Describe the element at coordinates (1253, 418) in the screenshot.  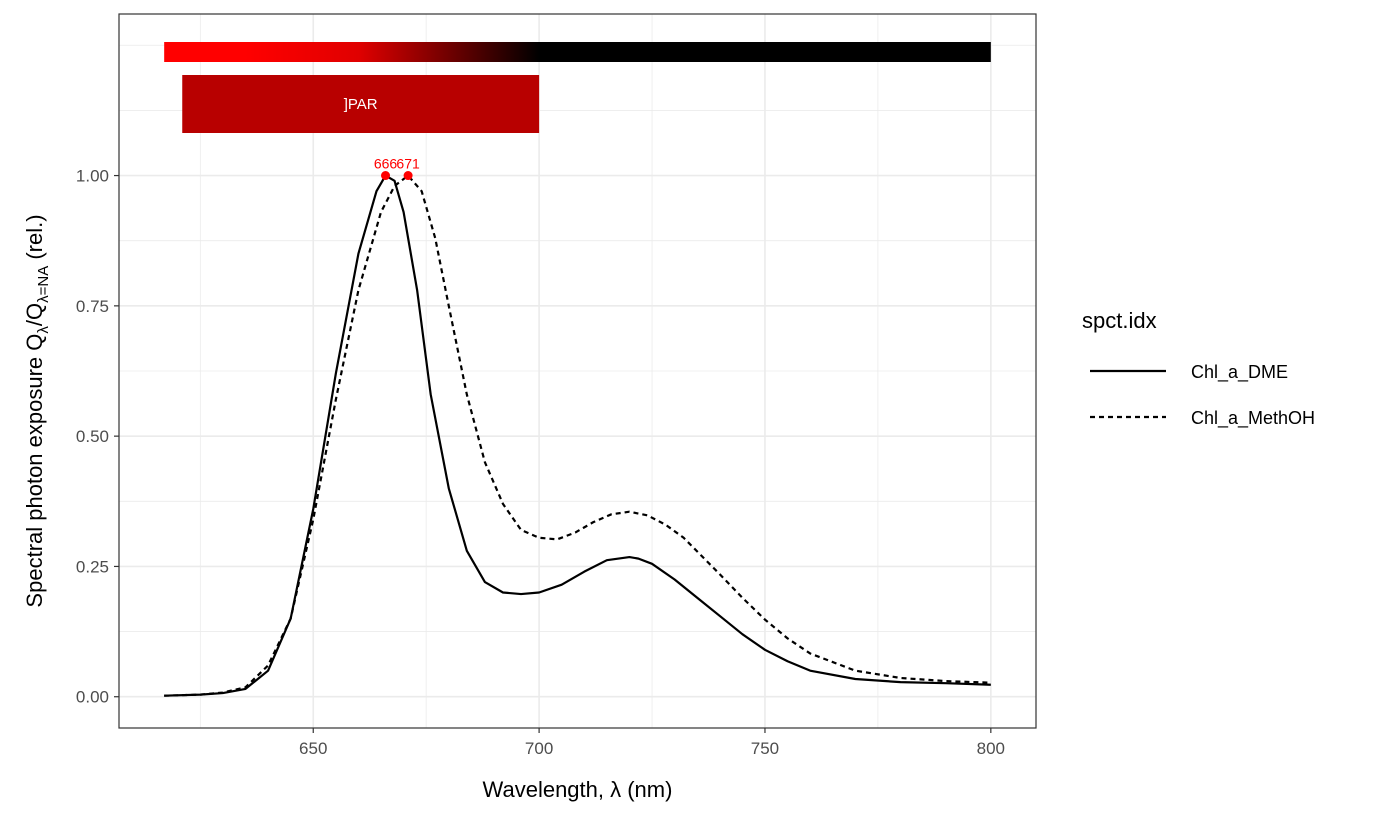
I see `legend-label-chl-a-methoh: Chl_a_MethOH` at that location.